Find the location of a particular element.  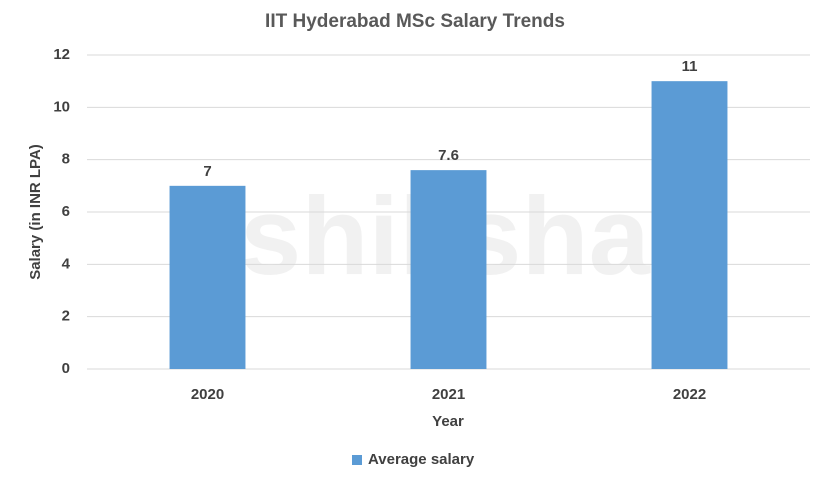

data-label: 7 is located at coordinates (207, 171).